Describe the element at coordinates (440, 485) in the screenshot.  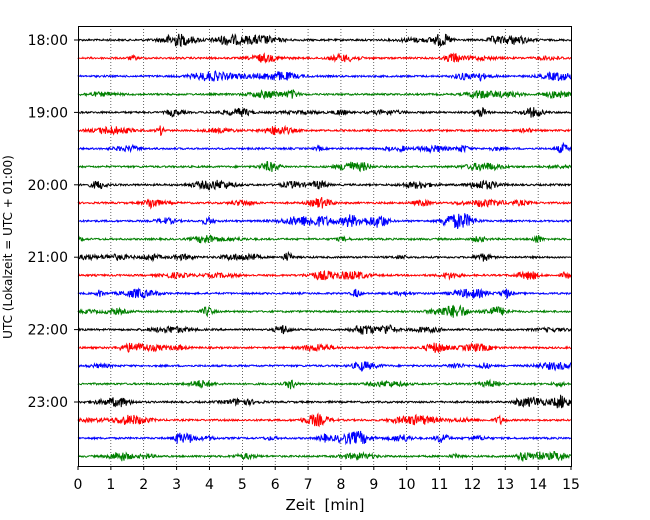
I see `x-tick-label: 11` at that location.